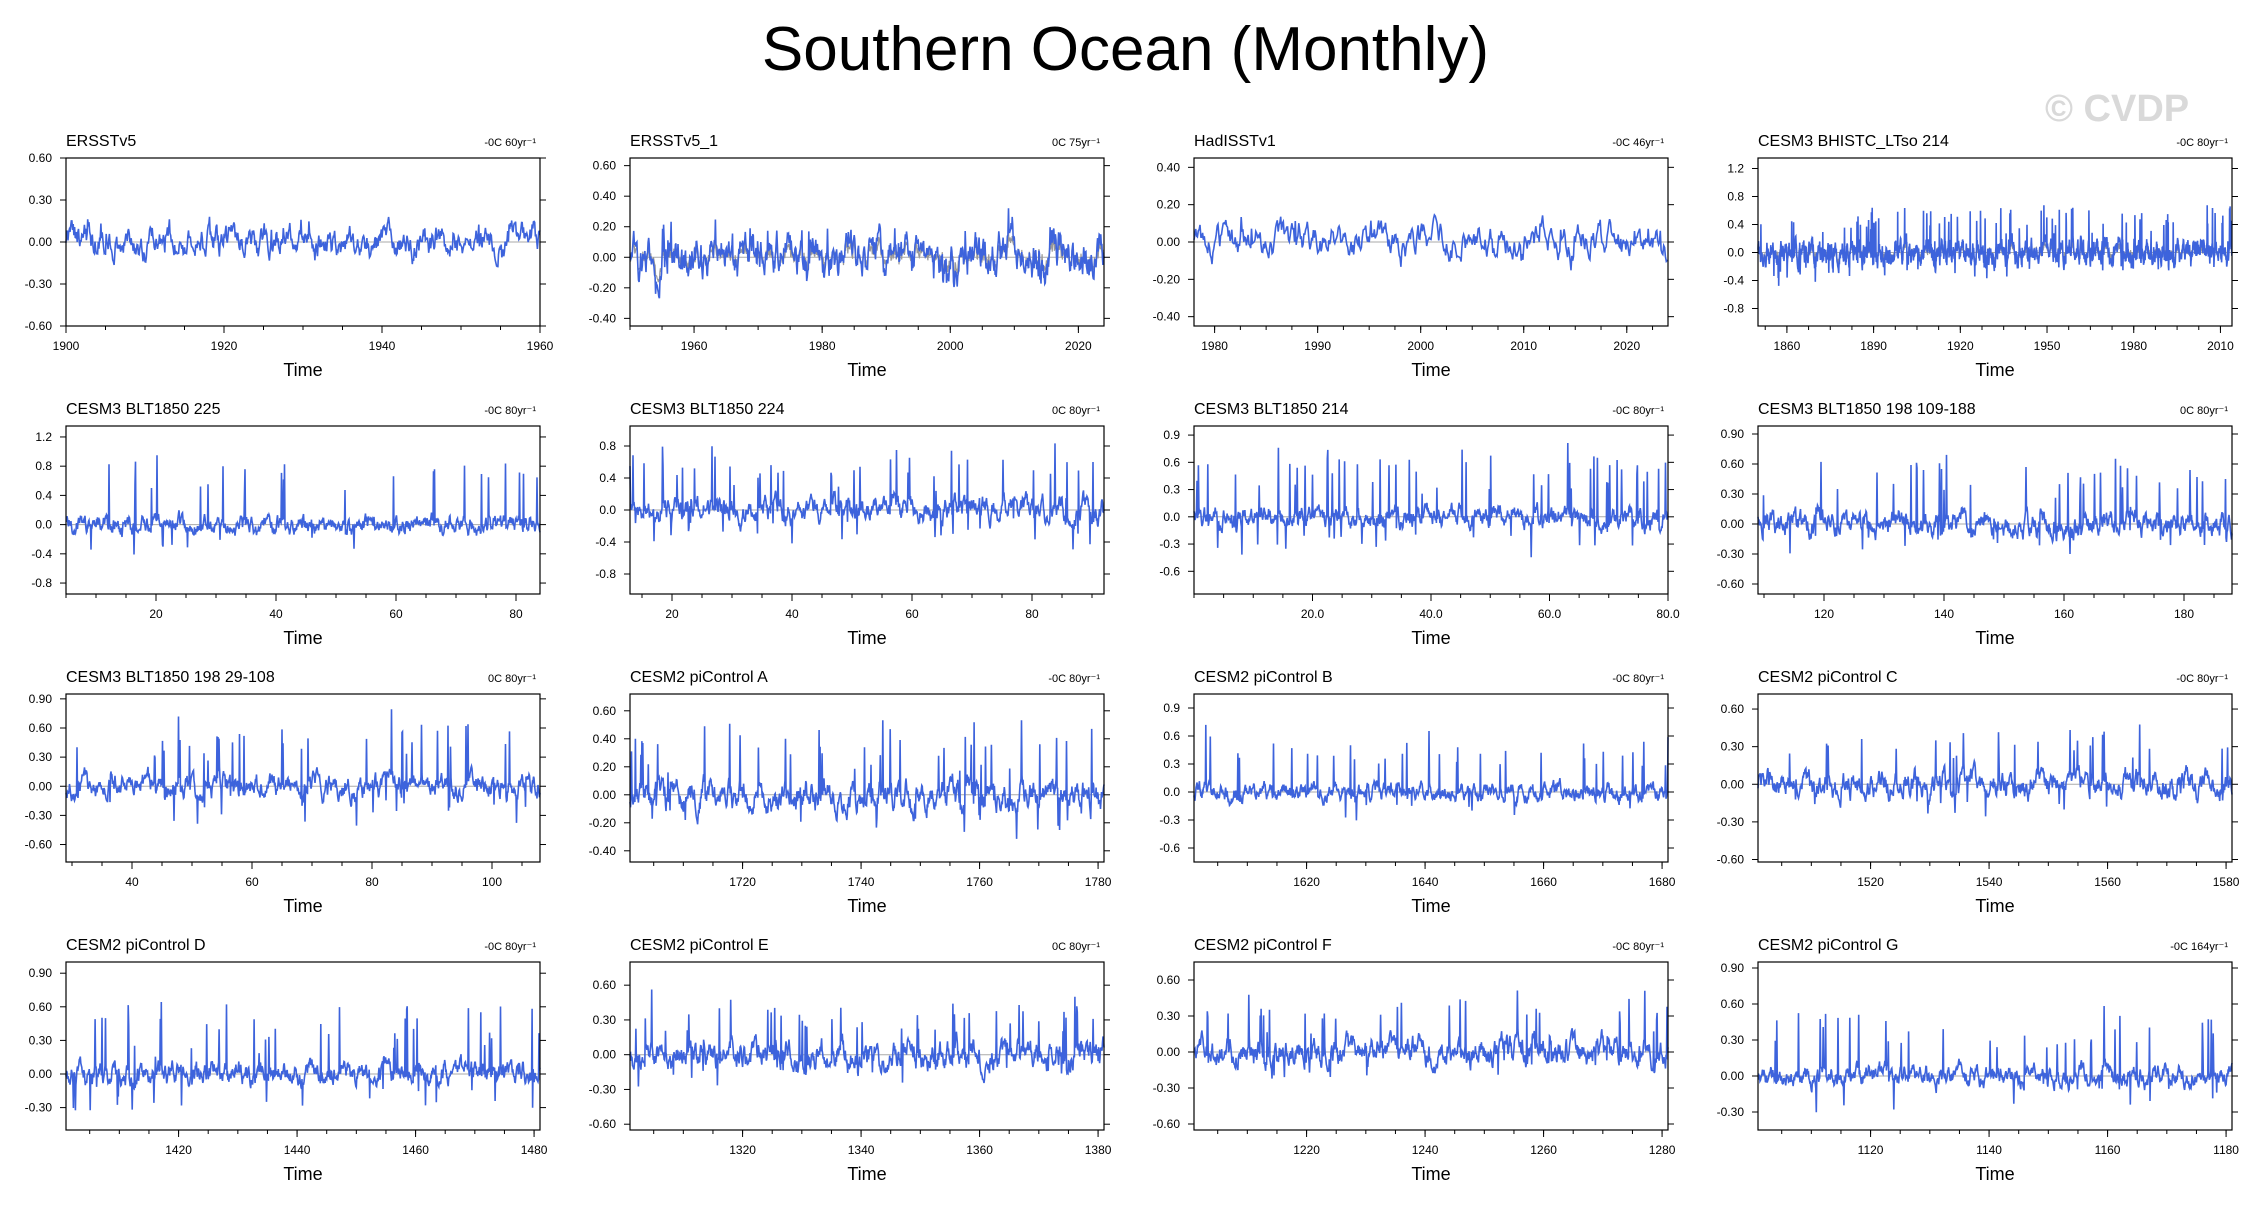  What do you see at coordinates (1787, 346) in the screenshot?
I see `x-tick-label: 1860` at bounding box center [1787, 346].